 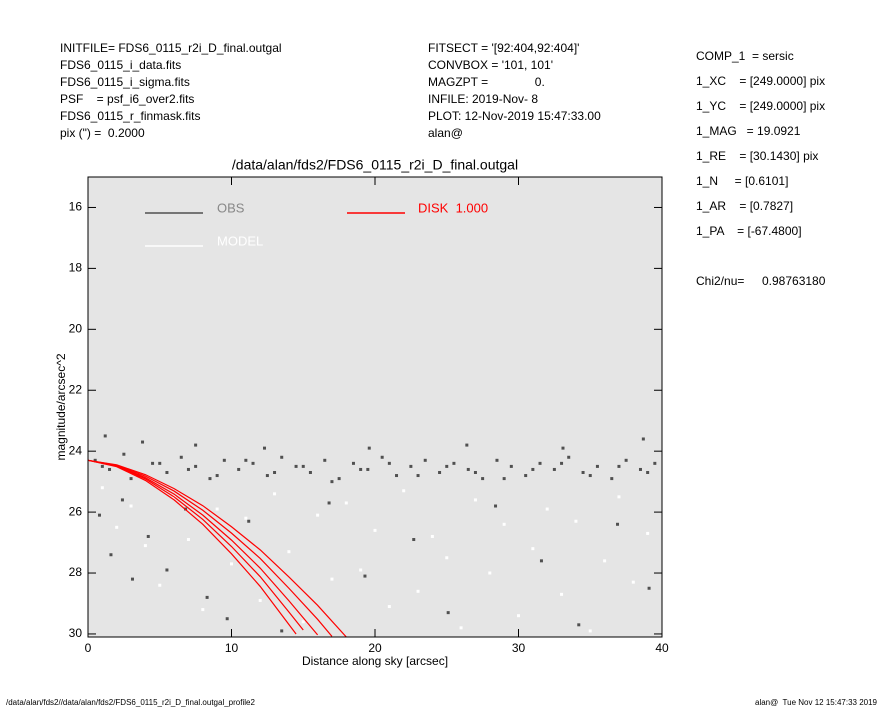 What do you see at coordinates (514, 116) in the screenshot?
I see `header-middle-line: PLOT: 12-Nov-2019 15:47:33.00` at bounding box center [514, 116].